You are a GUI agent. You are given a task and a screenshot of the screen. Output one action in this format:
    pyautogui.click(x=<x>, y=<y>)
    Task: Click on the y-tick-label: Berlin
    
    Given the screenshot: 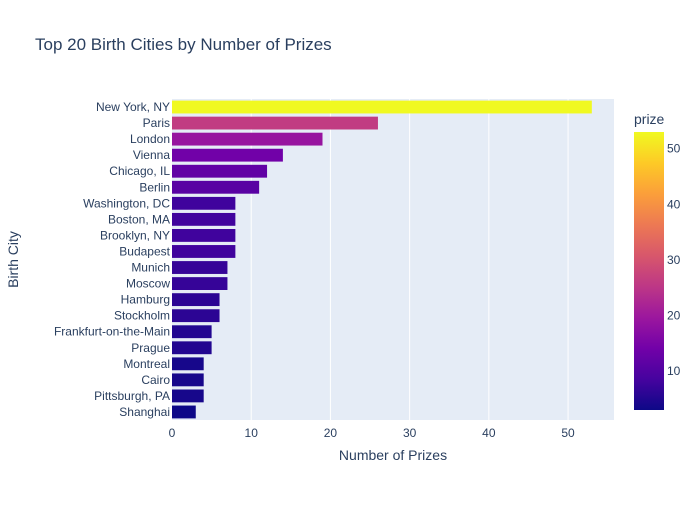 What is the action you would take?
    pyautogui.click(x=154, y=187)
    